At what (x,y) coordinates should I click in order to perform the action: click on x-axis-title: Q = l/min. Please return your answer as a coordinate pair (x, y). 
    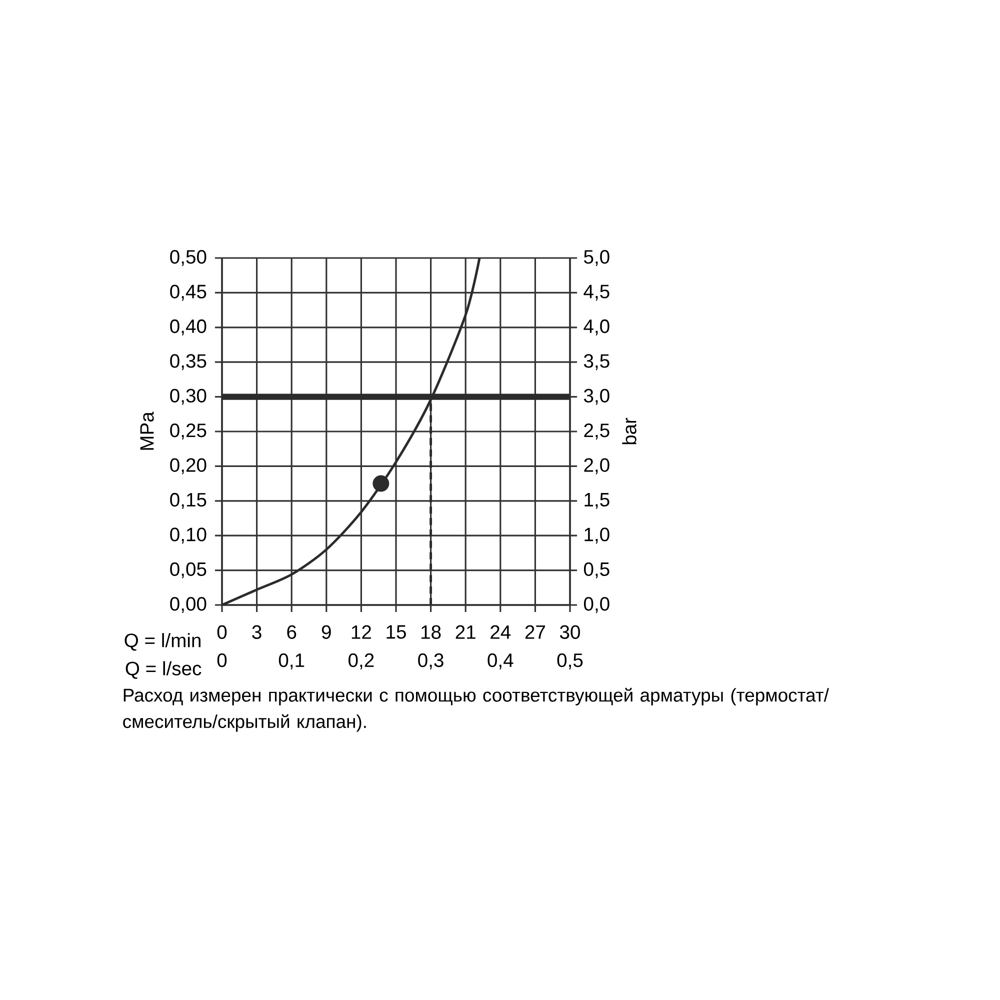
    Looking at the image, I should click on (162, 642).